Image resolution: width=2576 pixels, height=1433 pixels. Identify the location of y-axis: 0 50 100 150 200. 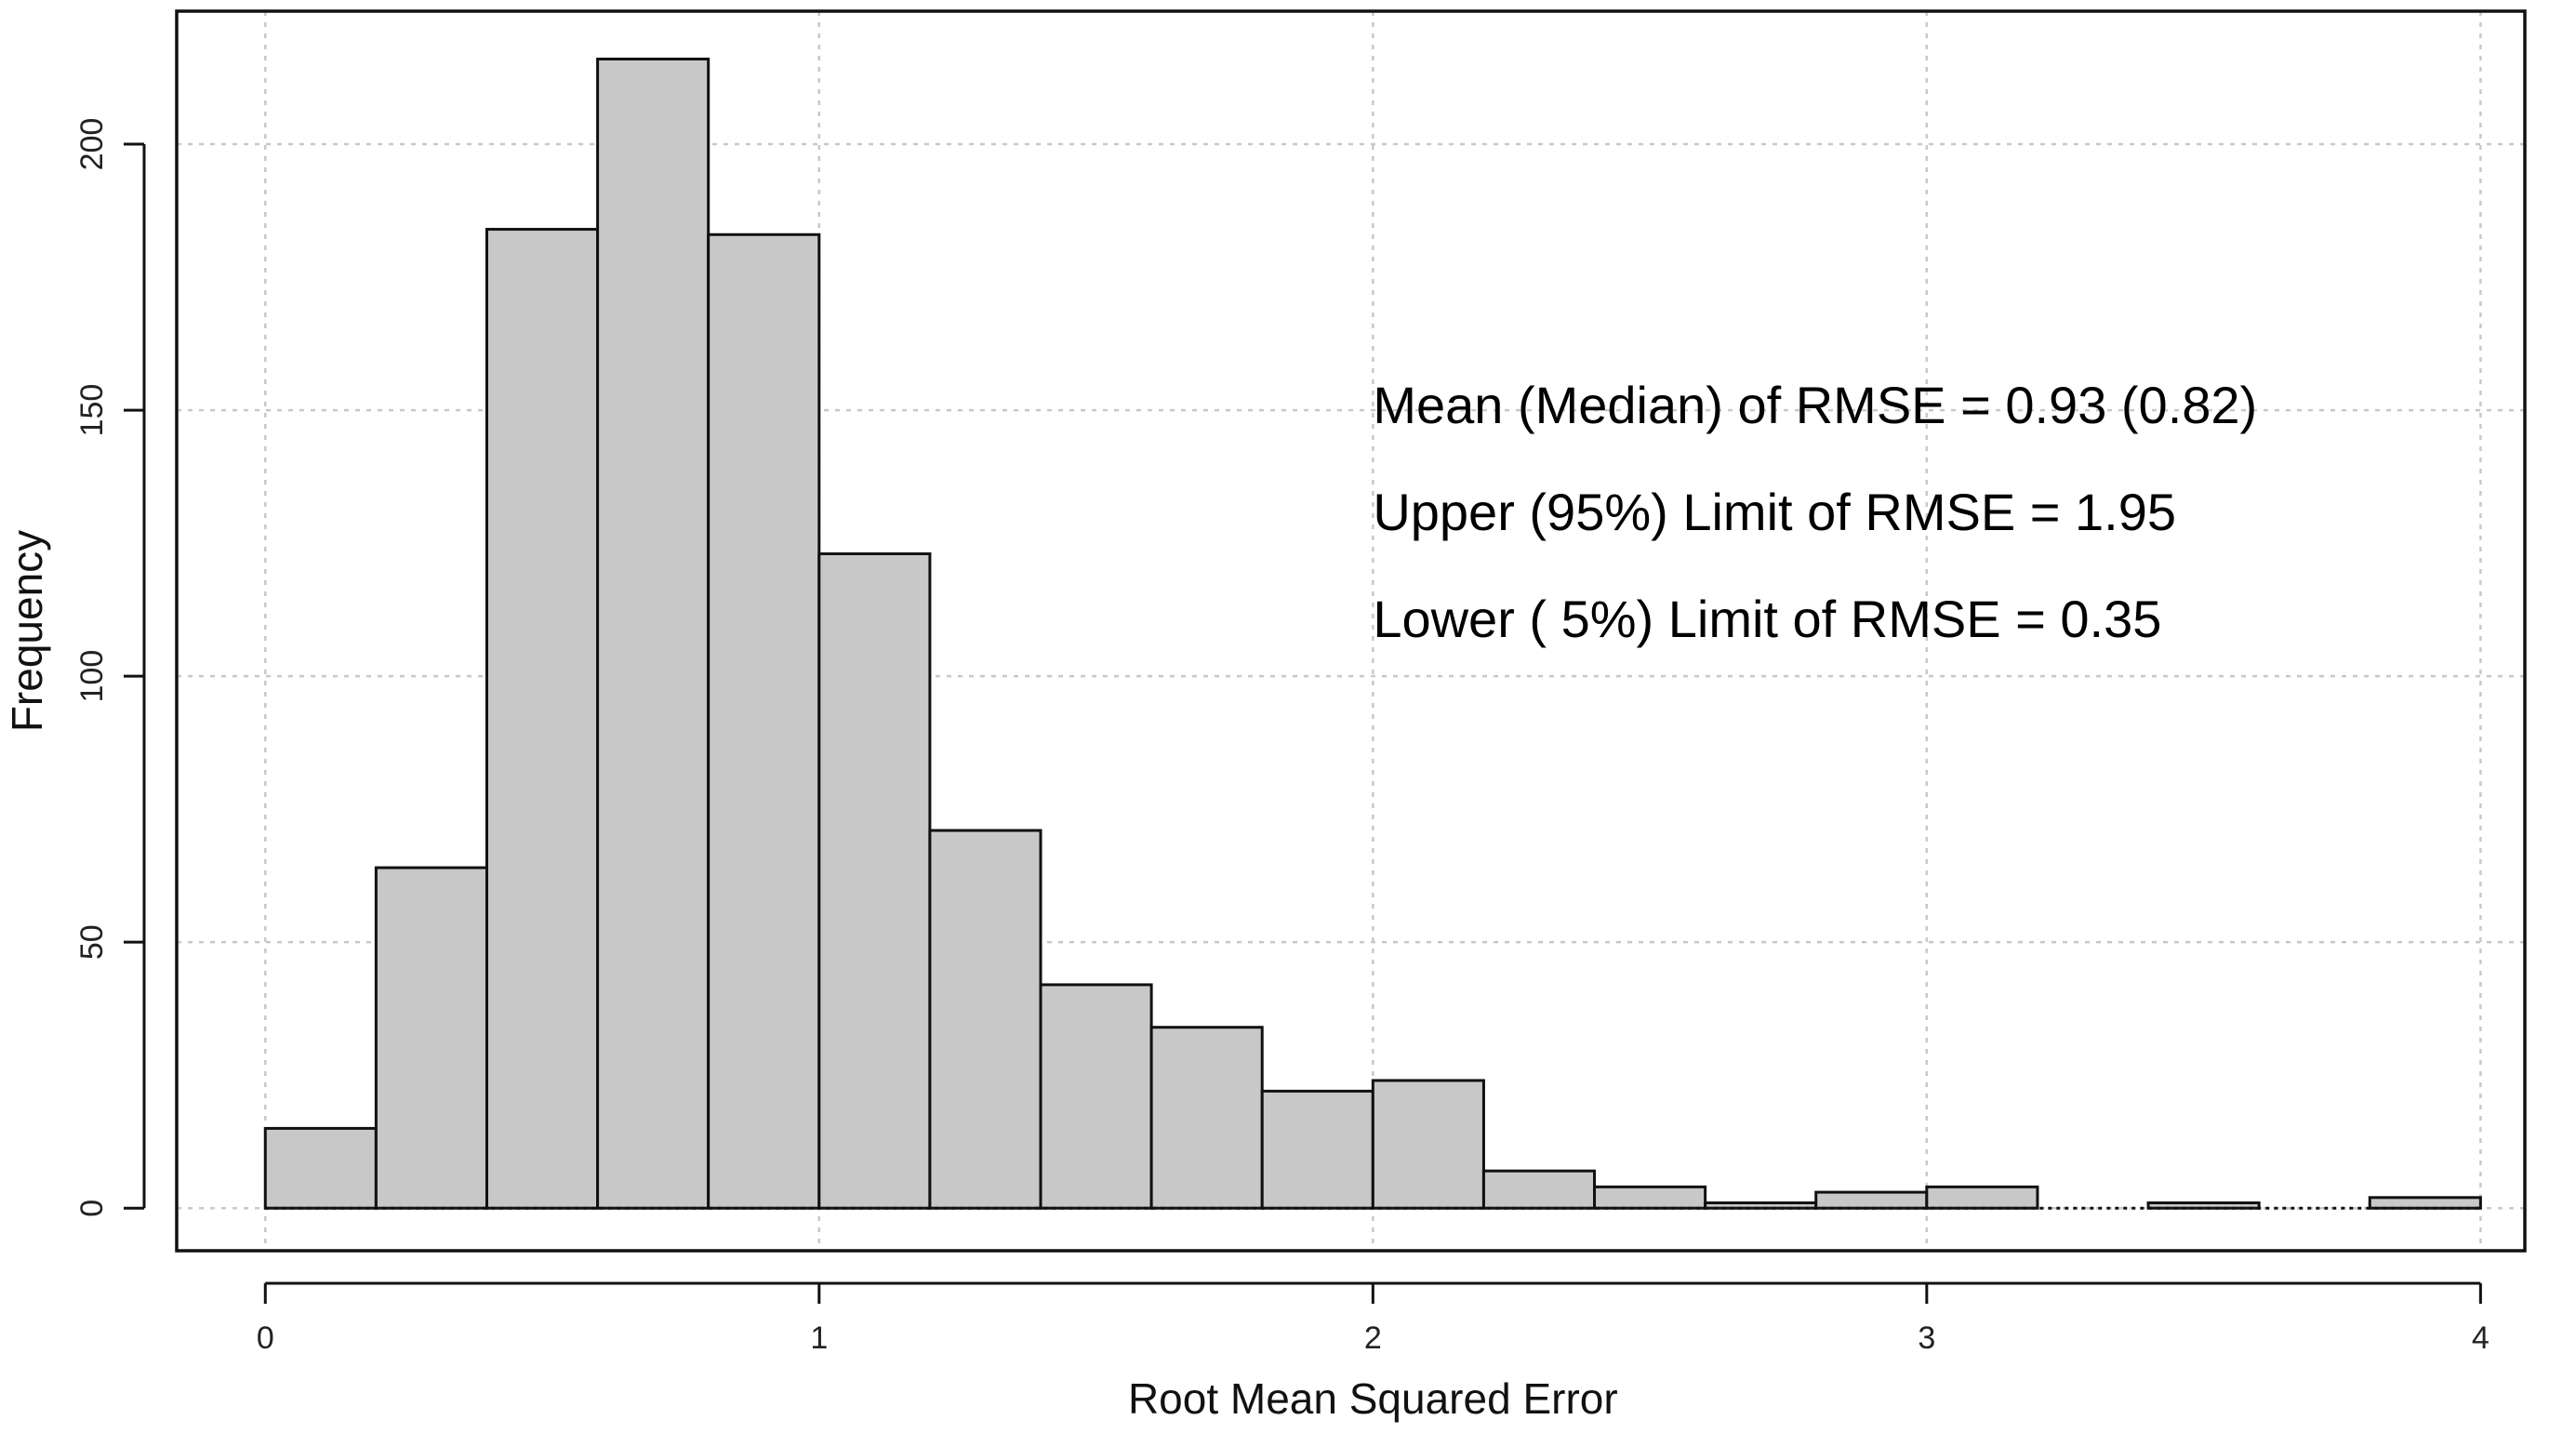
(110, 667).